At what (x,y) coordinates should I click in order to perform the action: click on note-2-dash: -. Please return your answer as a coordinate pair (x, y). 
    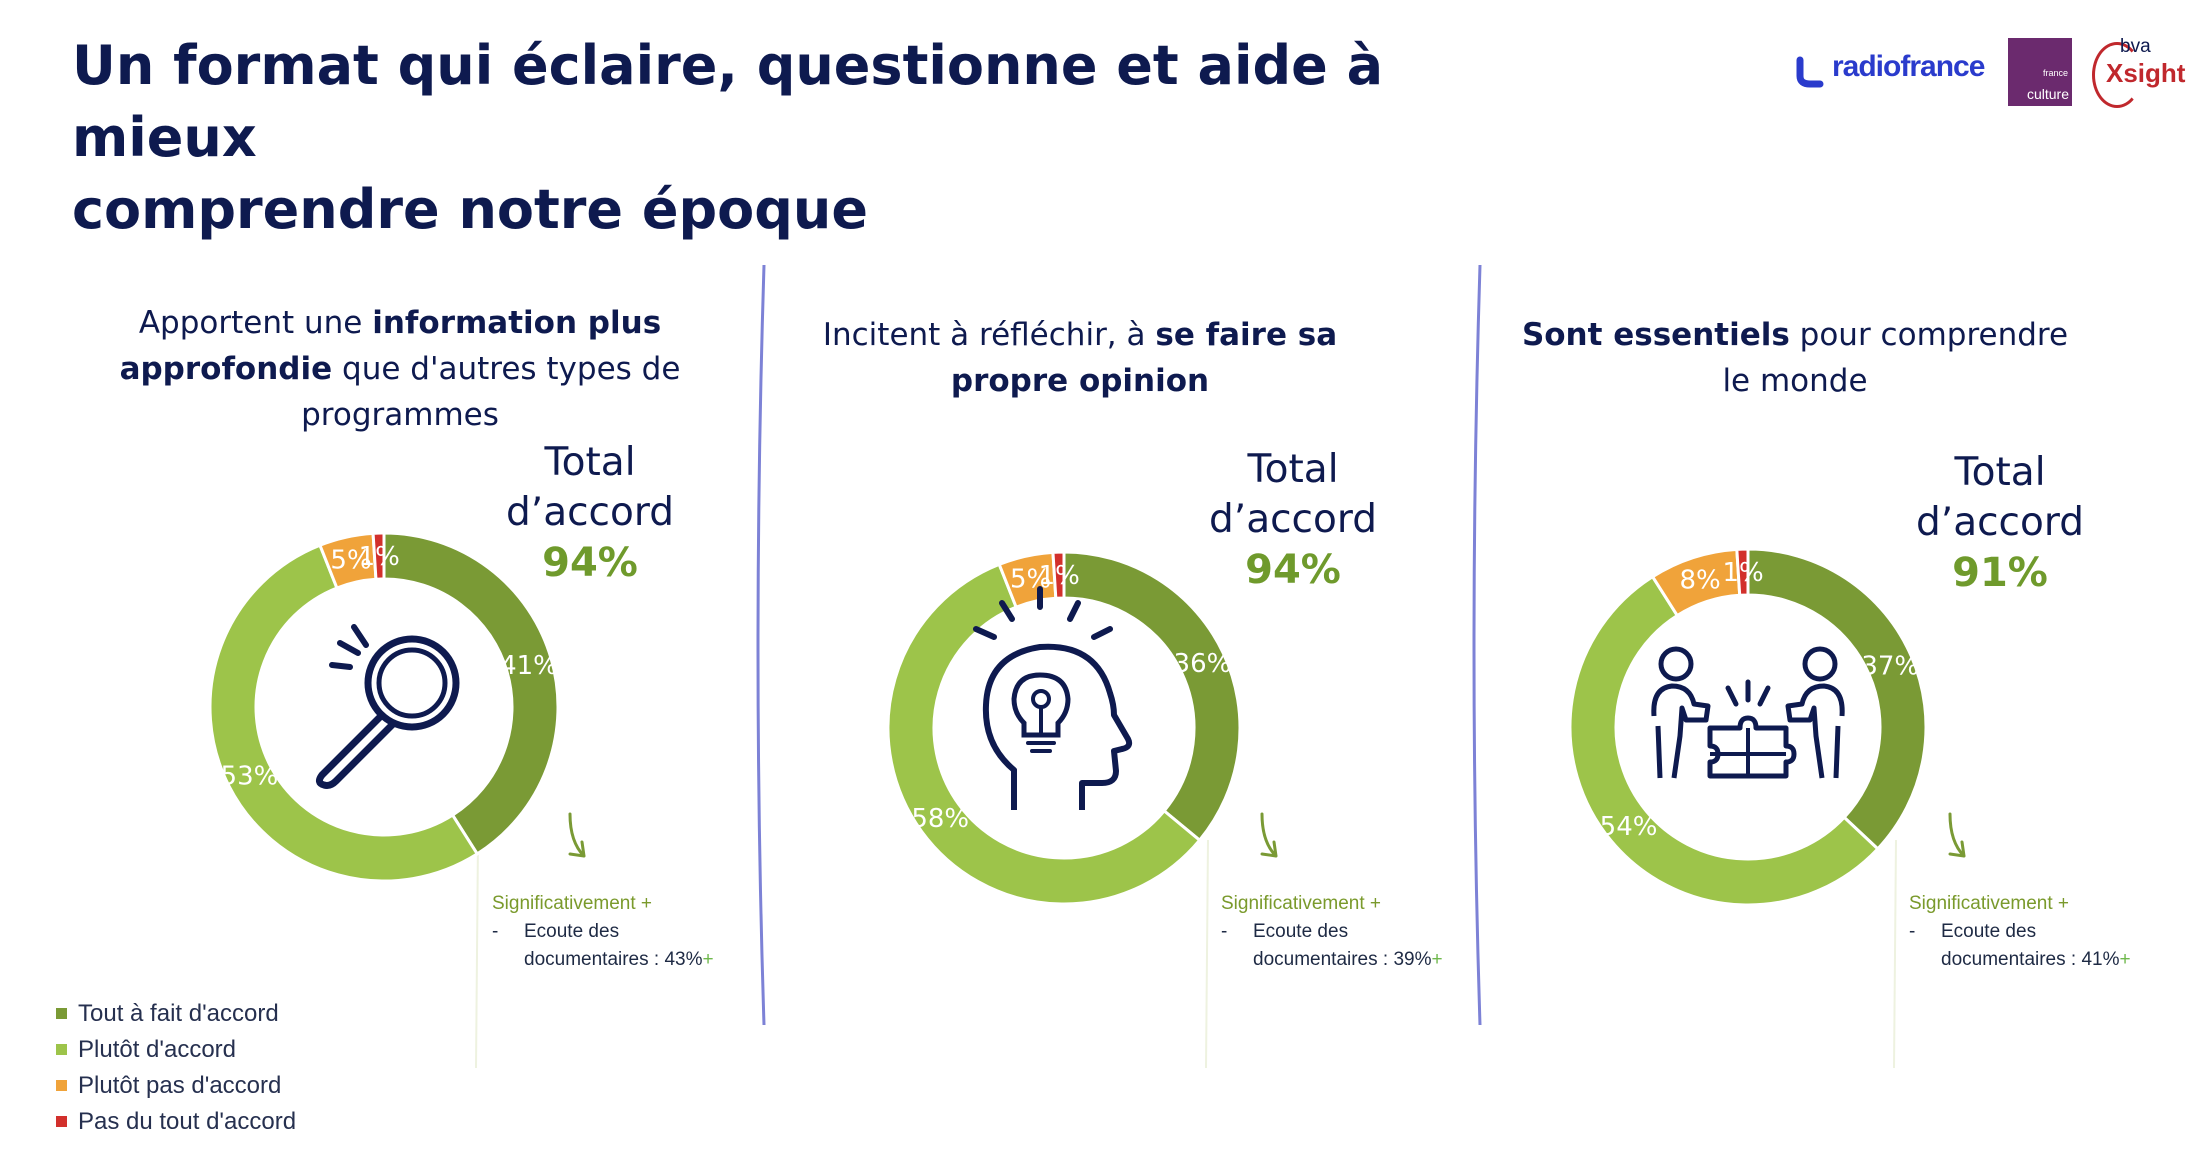
    Looking at the image, I should click on (1224, 931).